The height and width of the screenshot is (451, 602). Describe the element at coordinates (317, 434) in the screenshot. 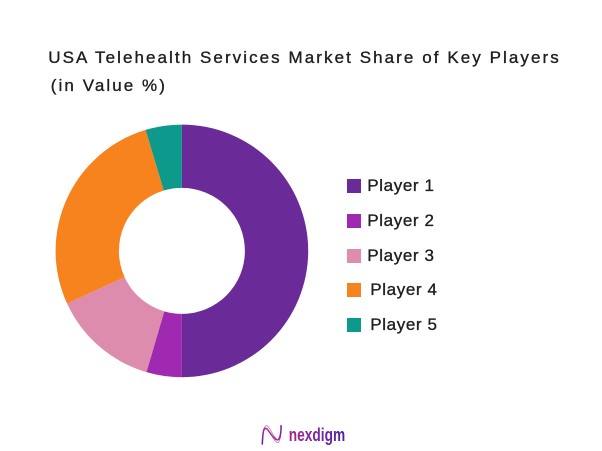

I see `svg-text: nexdigm` at that location.